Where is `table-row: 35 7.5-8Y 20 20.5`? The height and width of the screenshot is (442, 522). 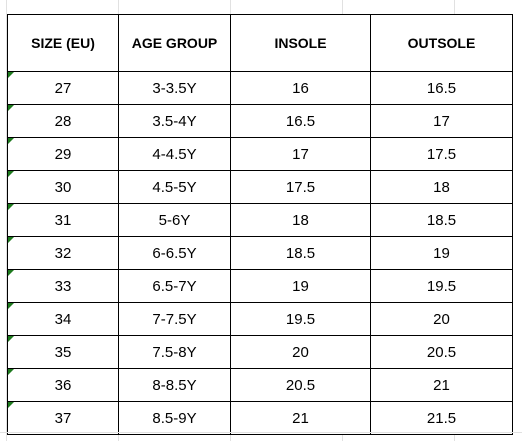 table-row: 35 7.5-8Y 20 20.5 is located at coordinates (260, 352).